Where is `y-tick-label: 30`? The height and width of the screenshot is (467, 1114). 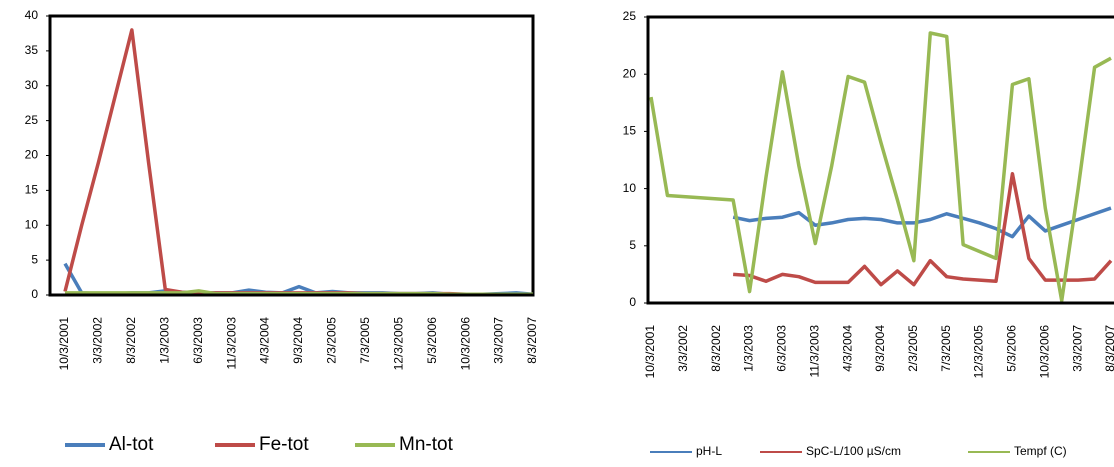
y-tick-label: 30 is located at coordinates (32, 85).